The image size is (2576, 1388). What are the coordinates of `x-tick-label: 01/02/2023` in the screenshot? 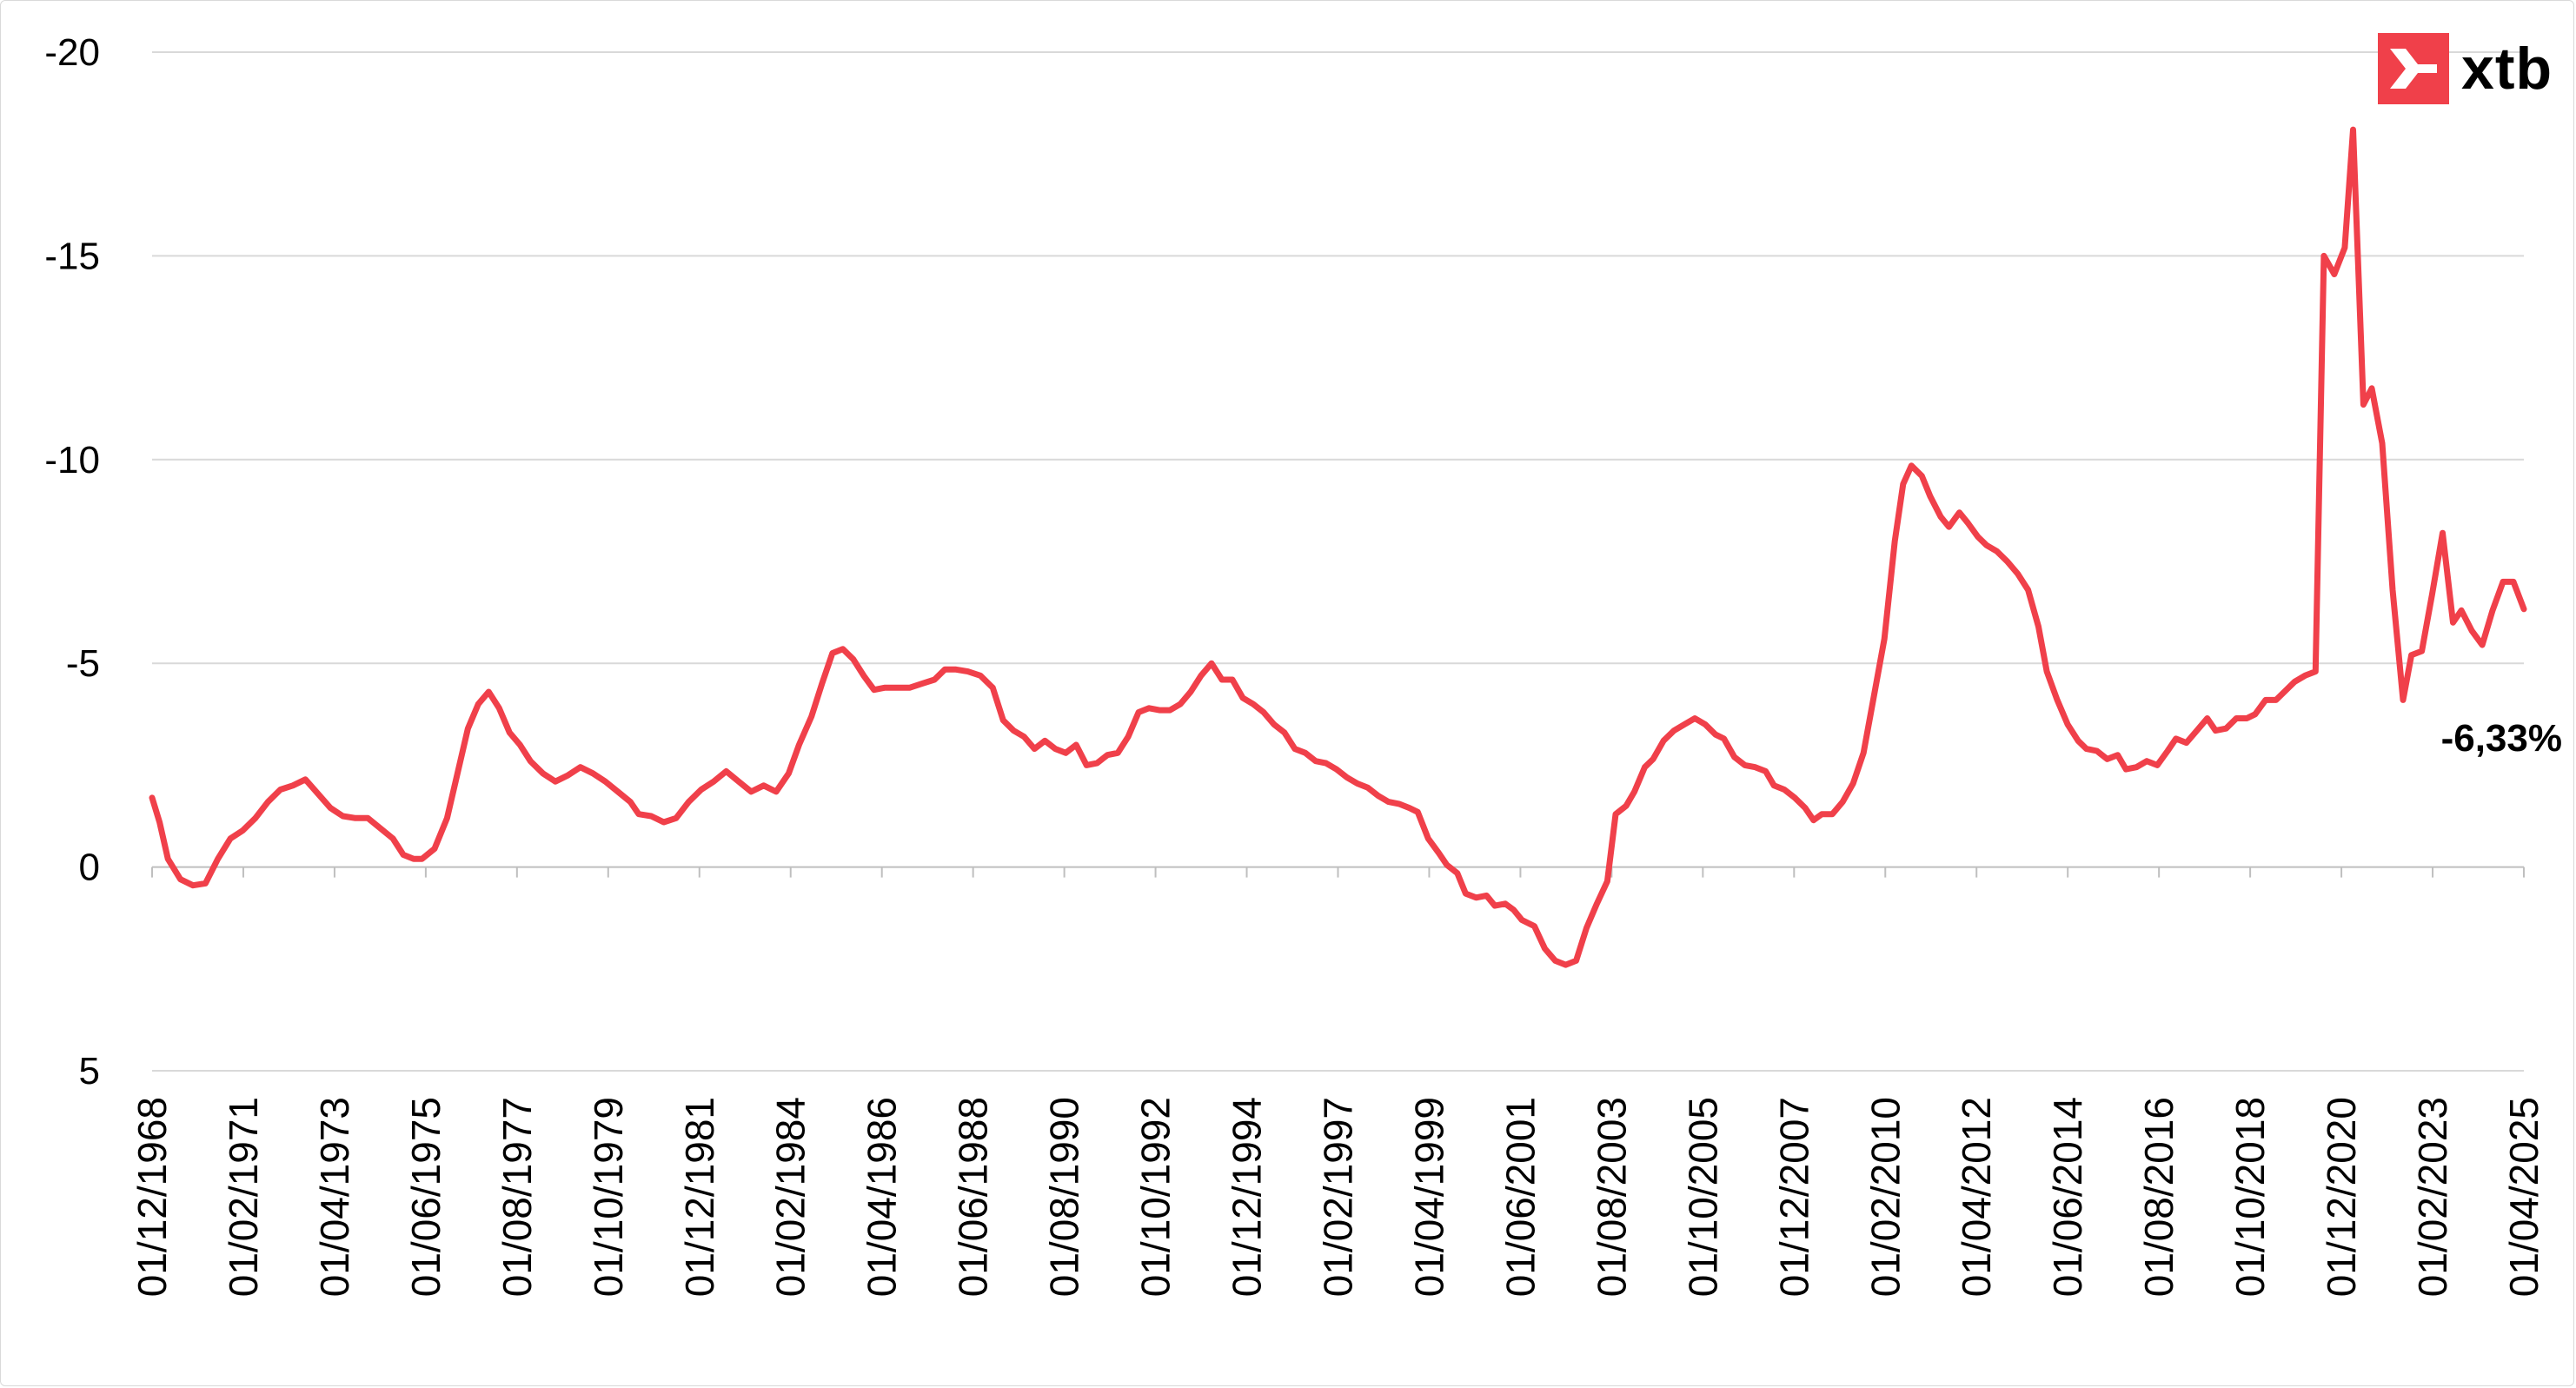 It's located at (2432, 1197).